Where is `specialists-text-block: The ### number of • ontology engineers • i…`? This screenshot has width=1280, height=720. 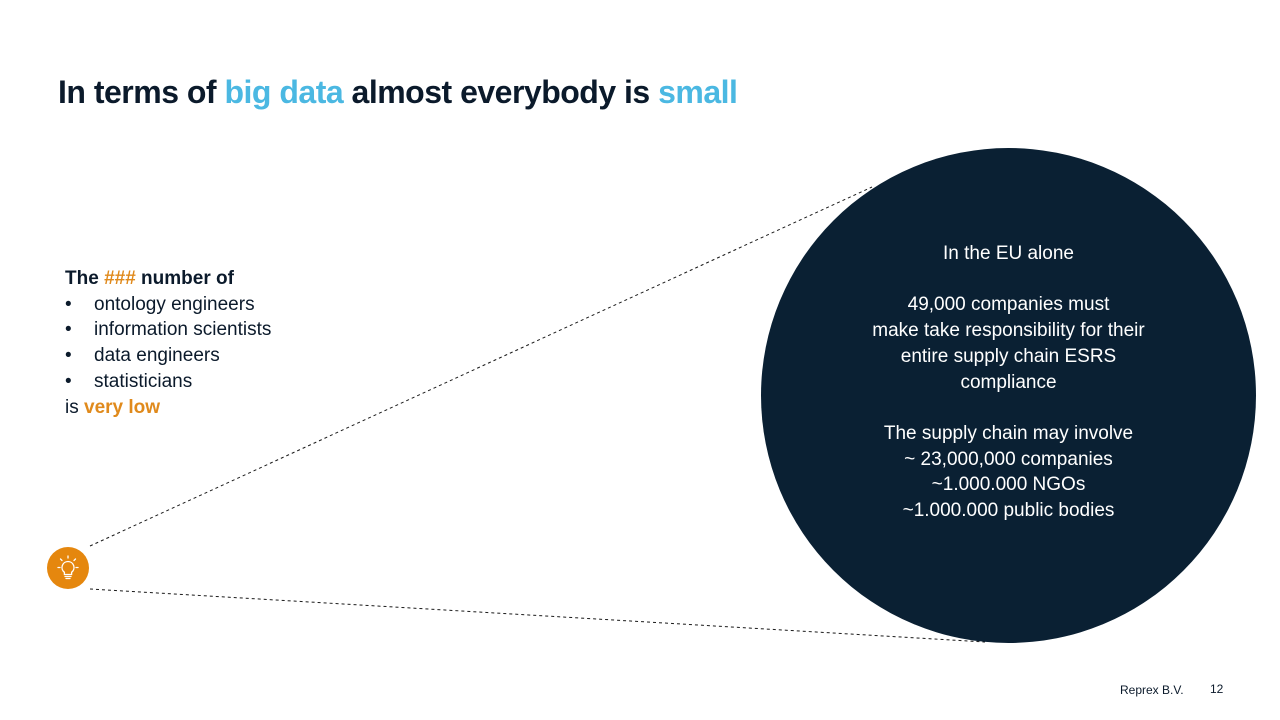 specialists-text-block: The ### number of • ontology engineers • i… is located at coordinates (168, 343).